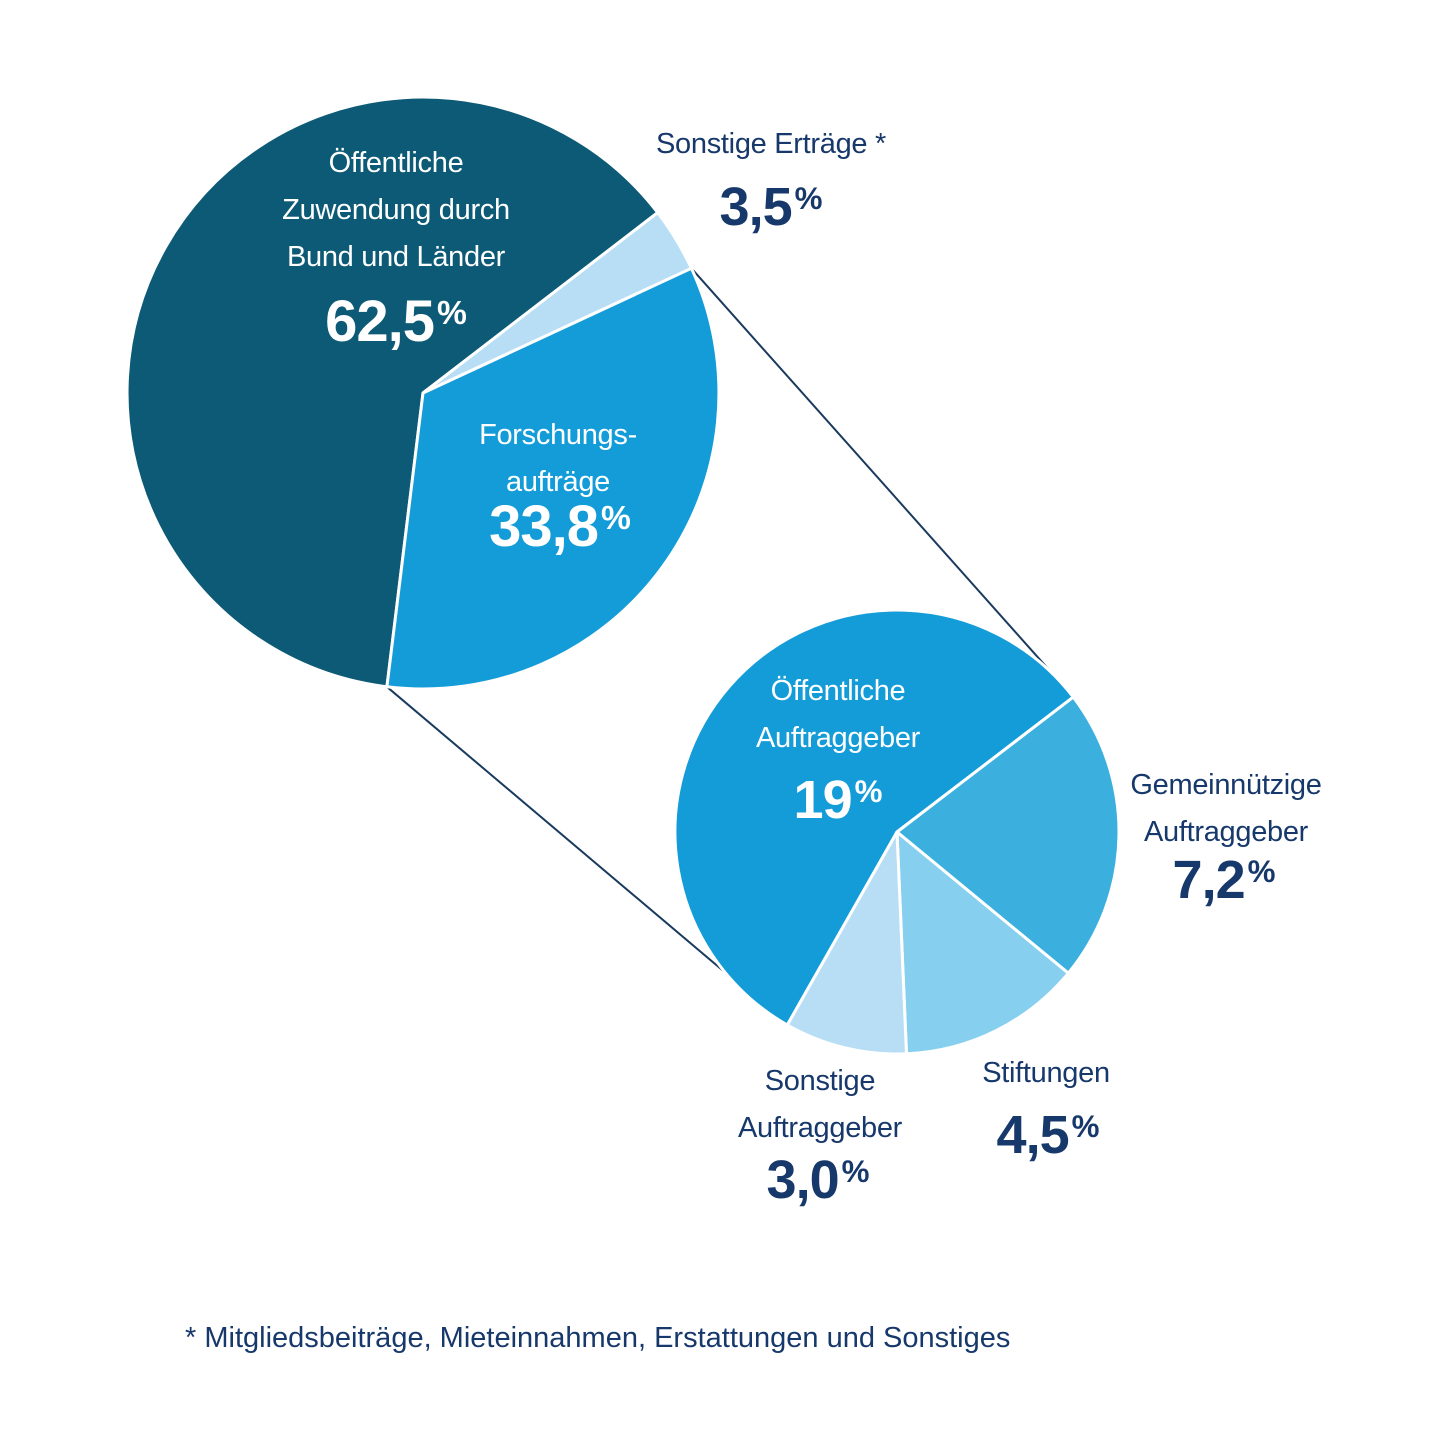  What do you see at coordinates (1048, 1135) in the screenshot?
I see `slice-value-stiftungen: 4,5%` at bounding box center [1048, 1135].